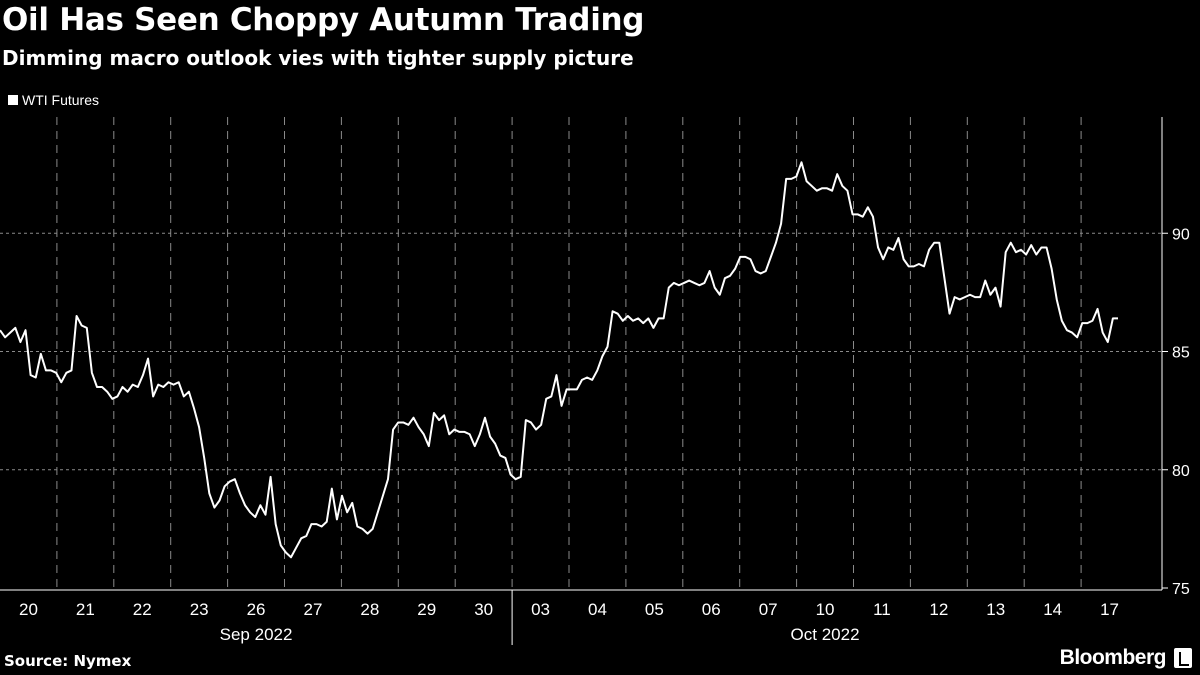 The width and height of the screenshot is (1200, 675). Describe the element at coordinates (256, 609) in the screenshot. I see `x-tick-label: 26` at that location.